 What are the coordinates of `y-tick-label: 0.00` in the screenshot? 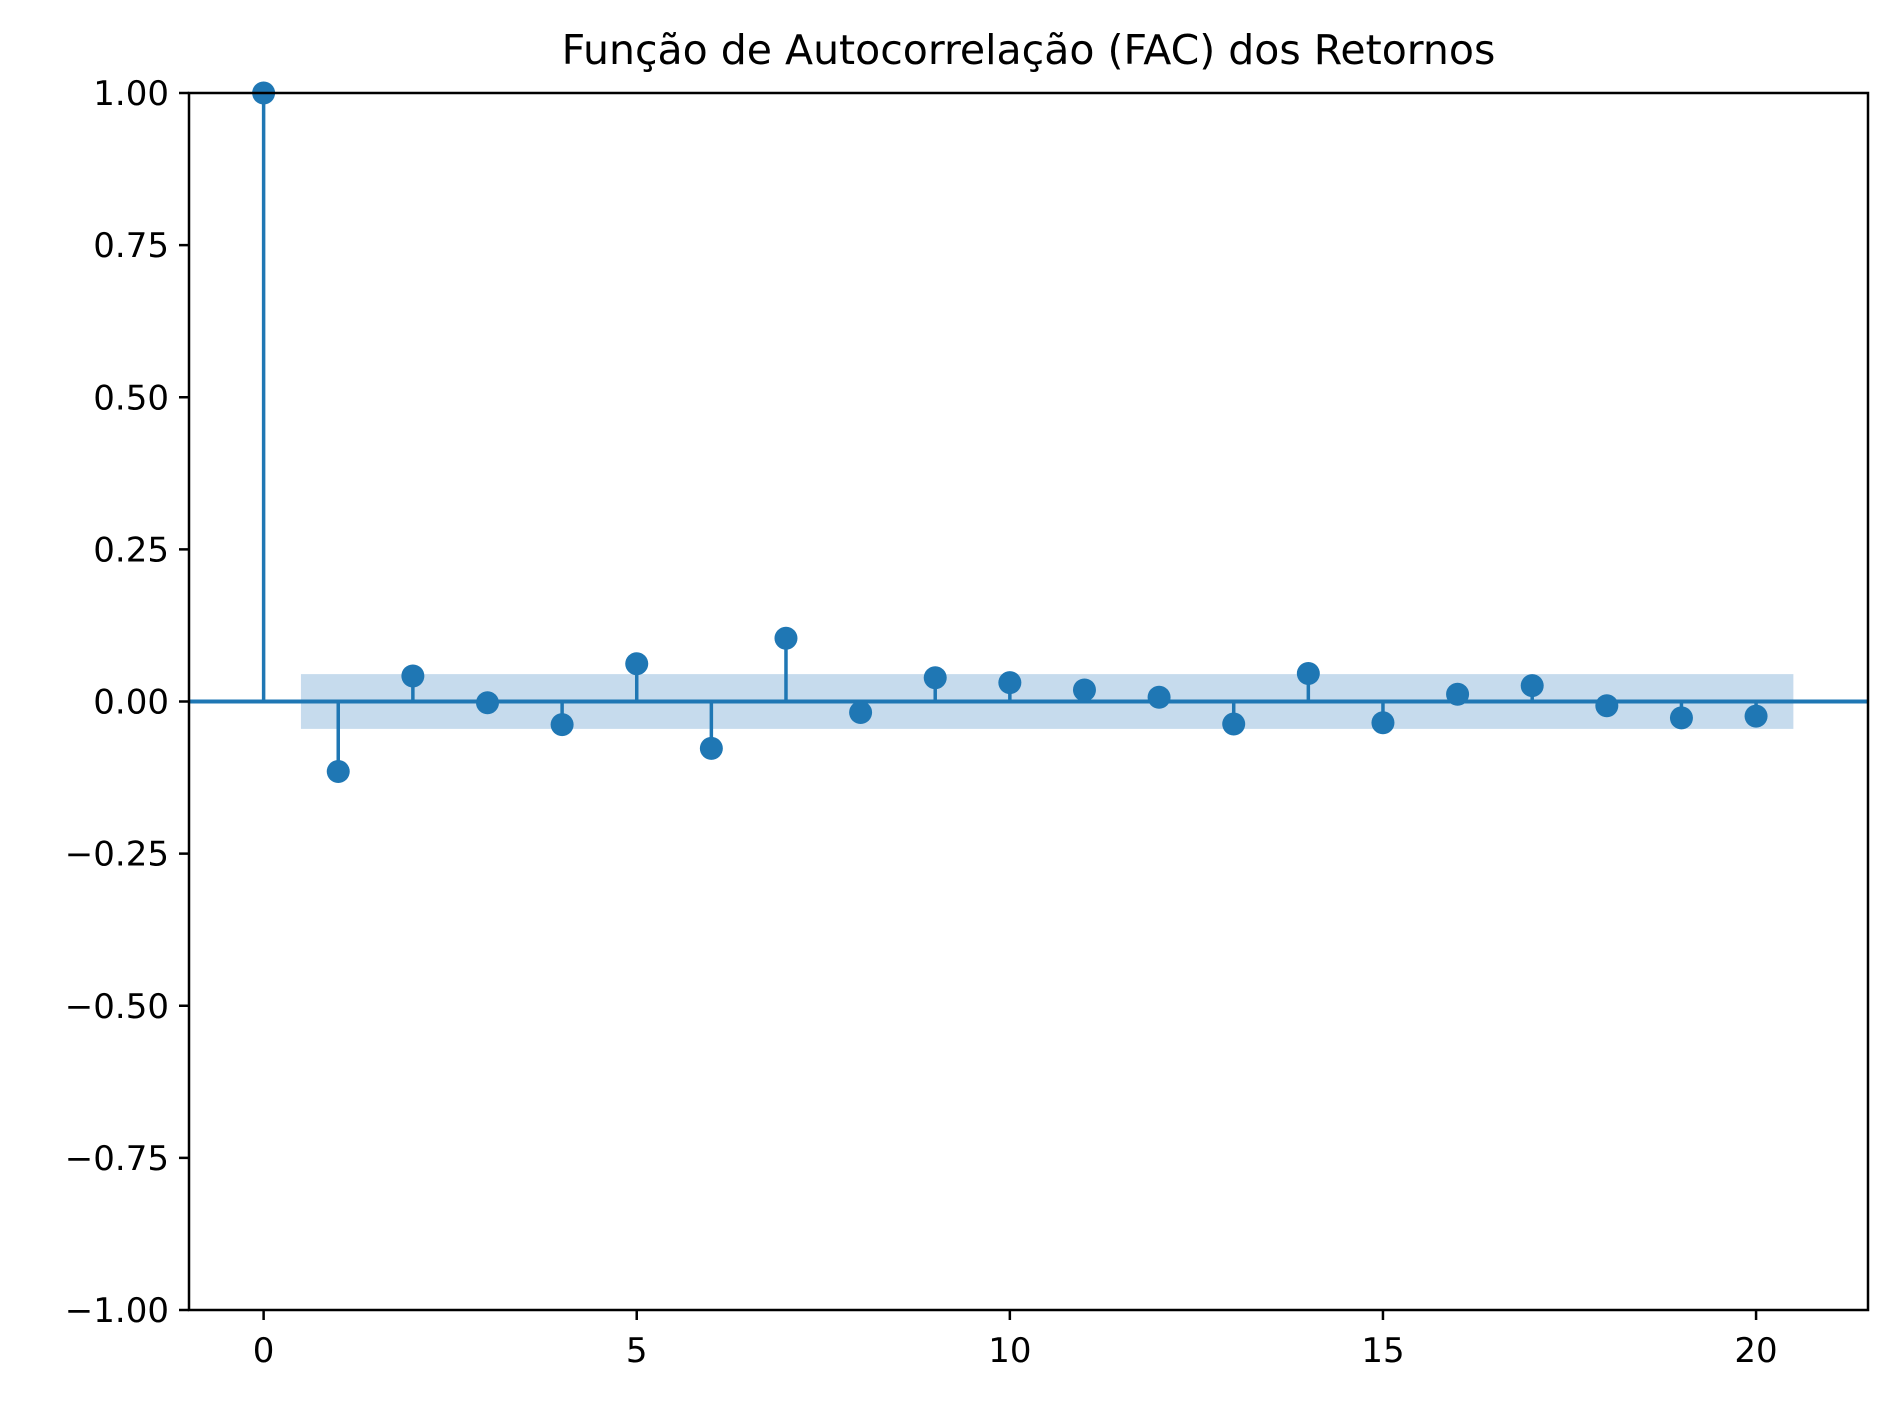 It's located at (131, 703).